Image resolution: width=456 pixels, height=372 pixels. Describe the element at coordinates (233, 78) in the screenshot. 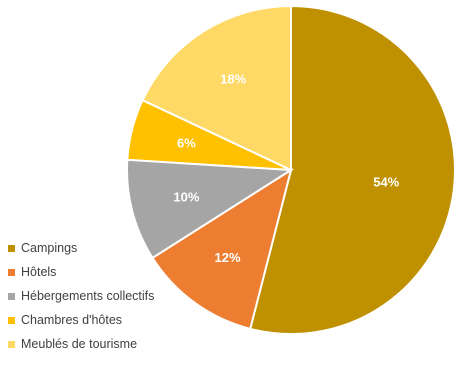

I see `pie-slice-label-4: 18%` at that location.